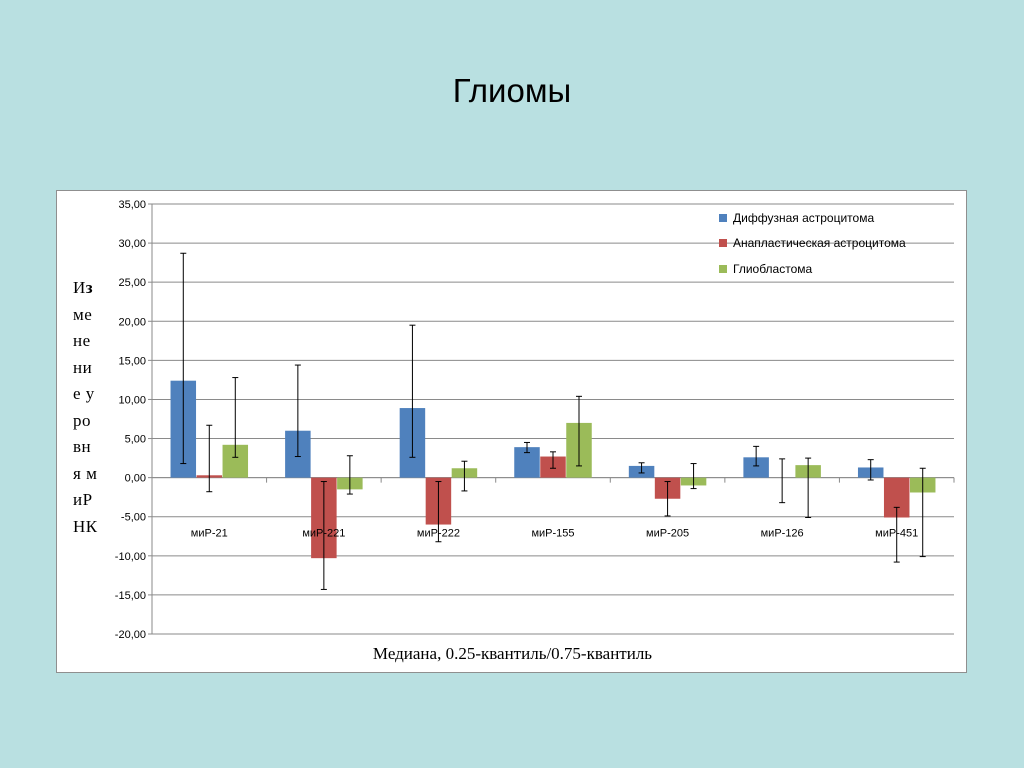 The height and width of the screenshot is (768, 1024). What do you see at coordinates (896, 534) in the screenshot?
I see `category-label: миР-451` at bounding box center [896, 534].